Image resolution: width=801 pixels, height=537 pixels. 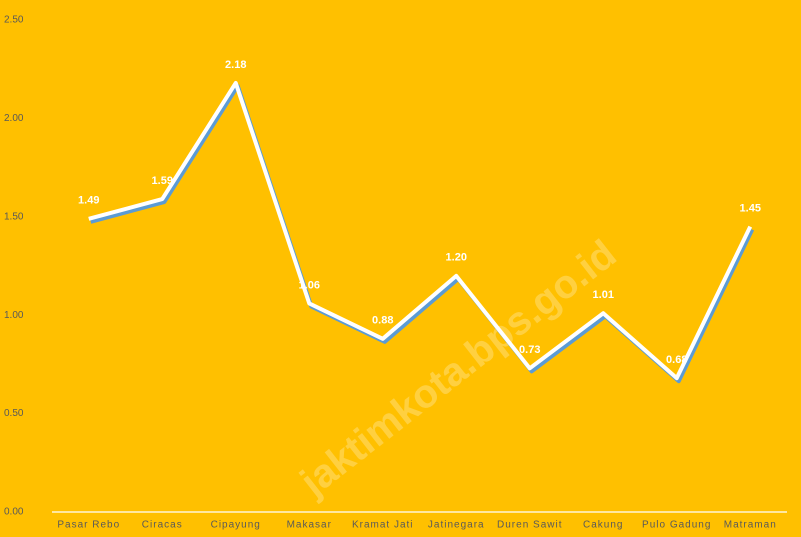 I want to click on data-label: 1.06, so click(x=309, y=285).